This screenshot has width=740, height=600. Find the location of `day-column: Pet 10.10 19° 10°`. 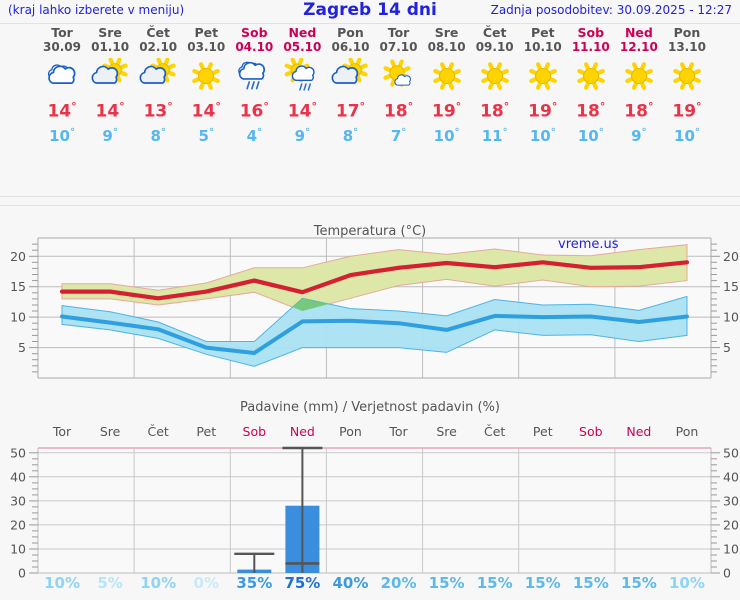

day-column: Pet 10.10 19° 10° is located at coordinates (543, 86).